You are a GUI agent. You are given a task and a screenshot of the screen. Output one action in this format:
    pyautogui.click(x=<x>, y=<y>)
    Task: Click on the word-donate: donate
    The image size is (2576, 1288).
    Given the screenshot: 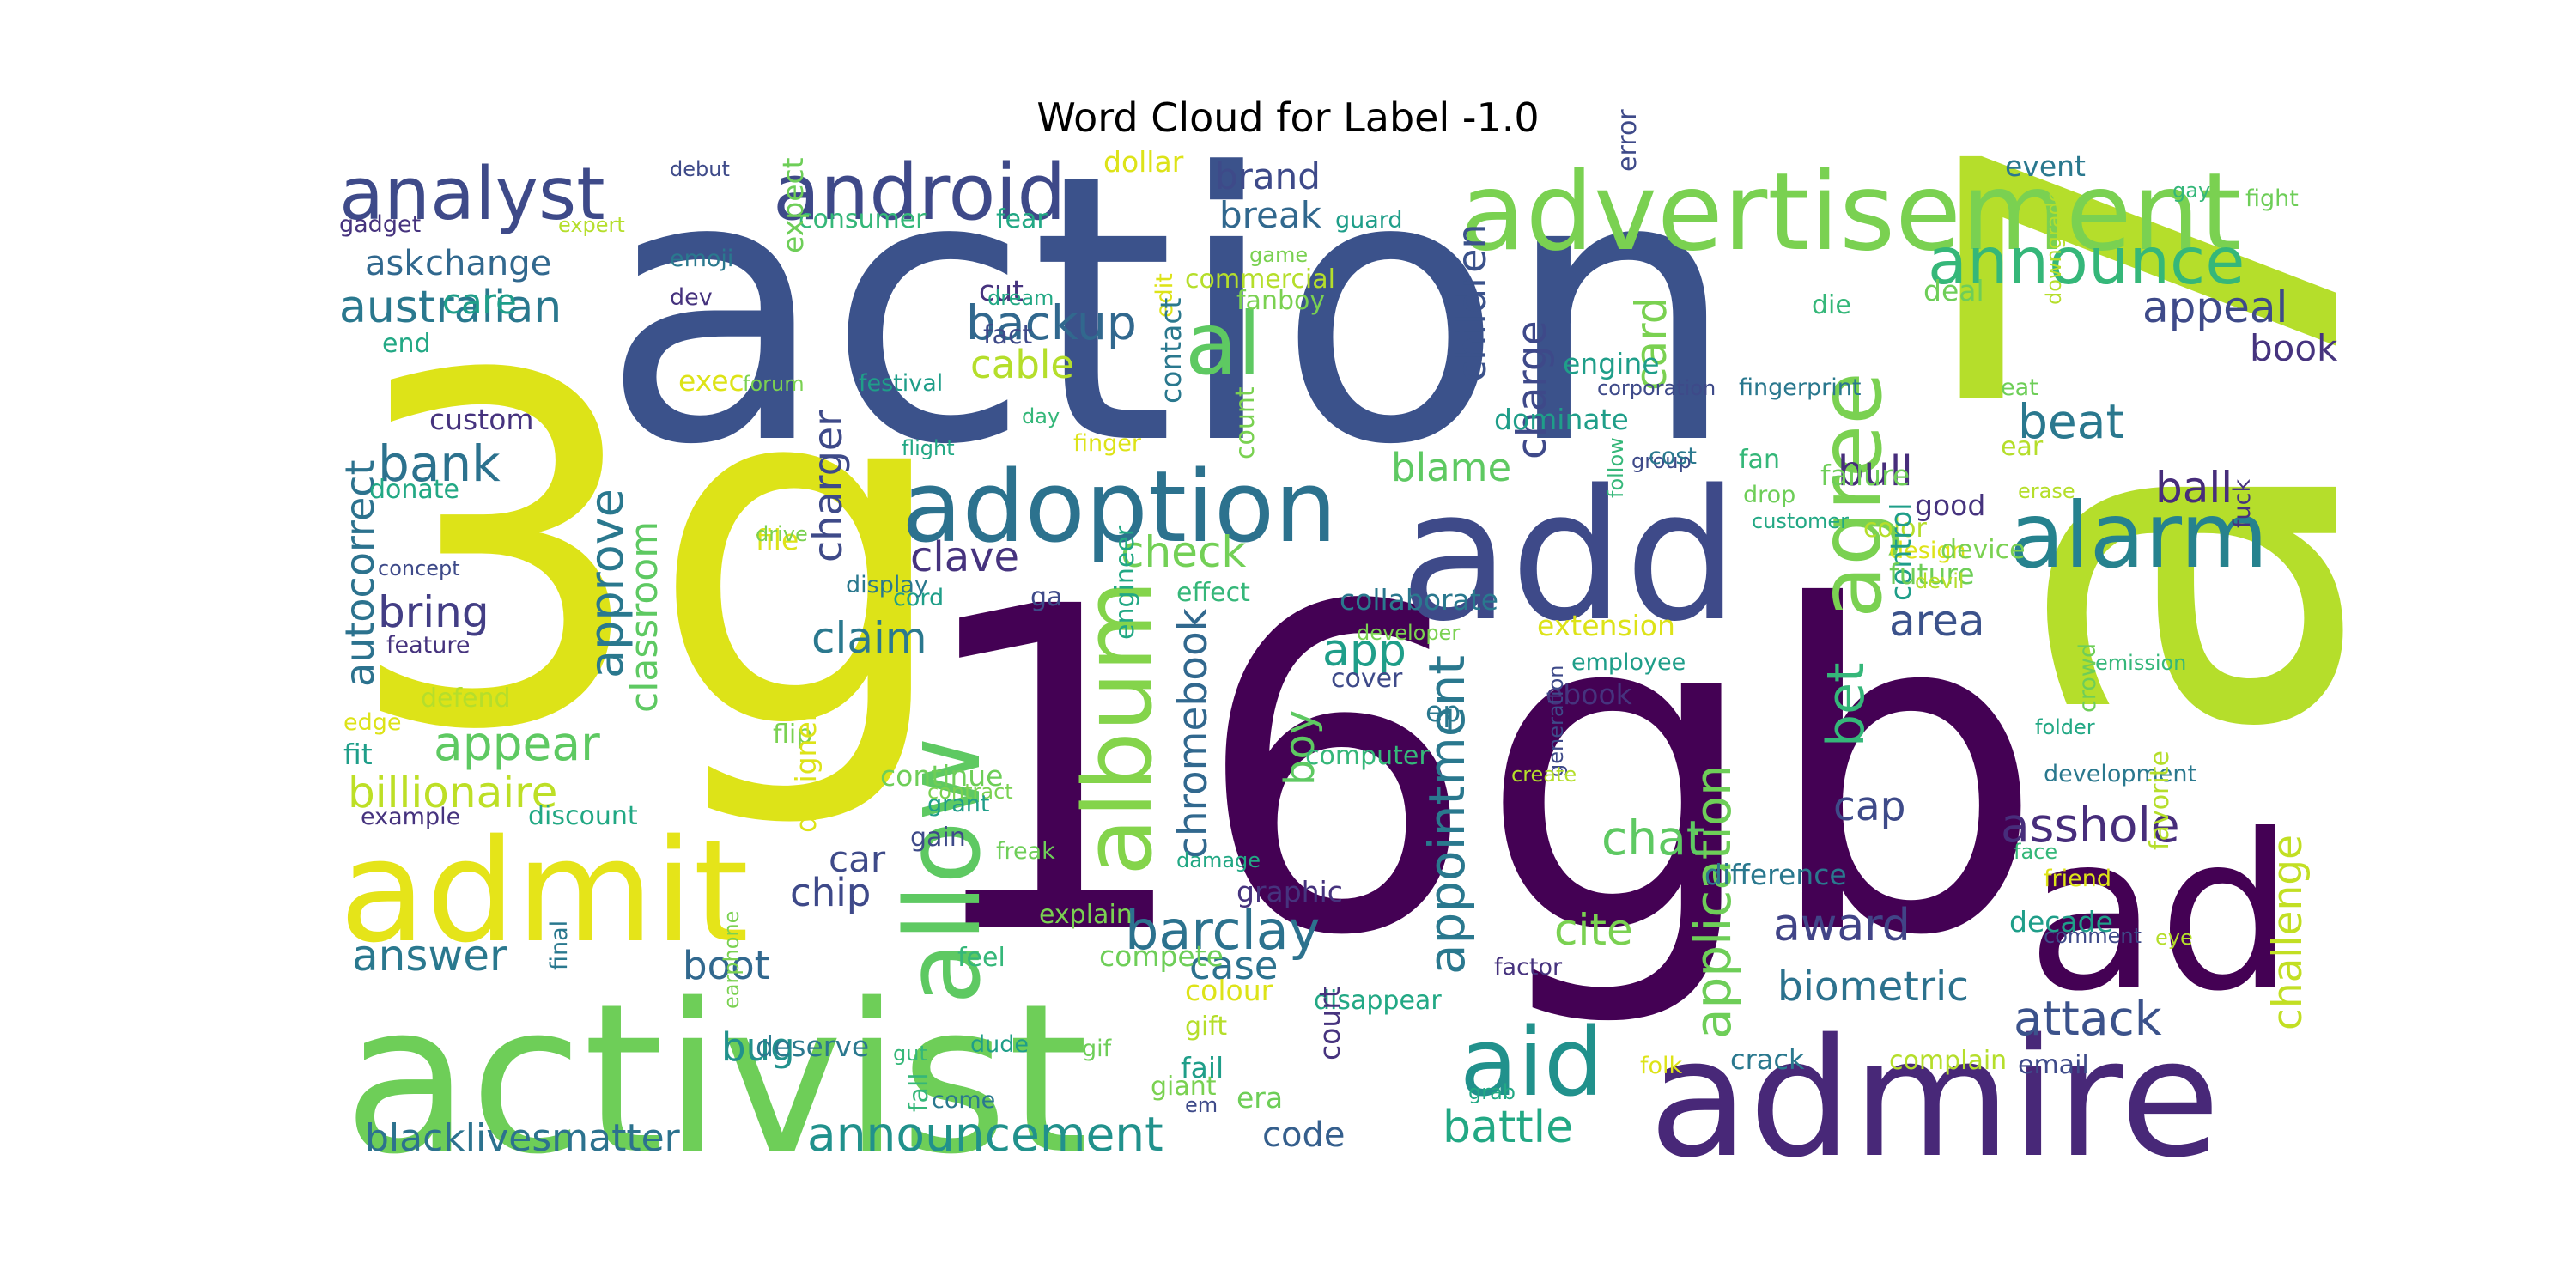 What is the action you would take?
    pyautogui.click(x=414, y=490)
    